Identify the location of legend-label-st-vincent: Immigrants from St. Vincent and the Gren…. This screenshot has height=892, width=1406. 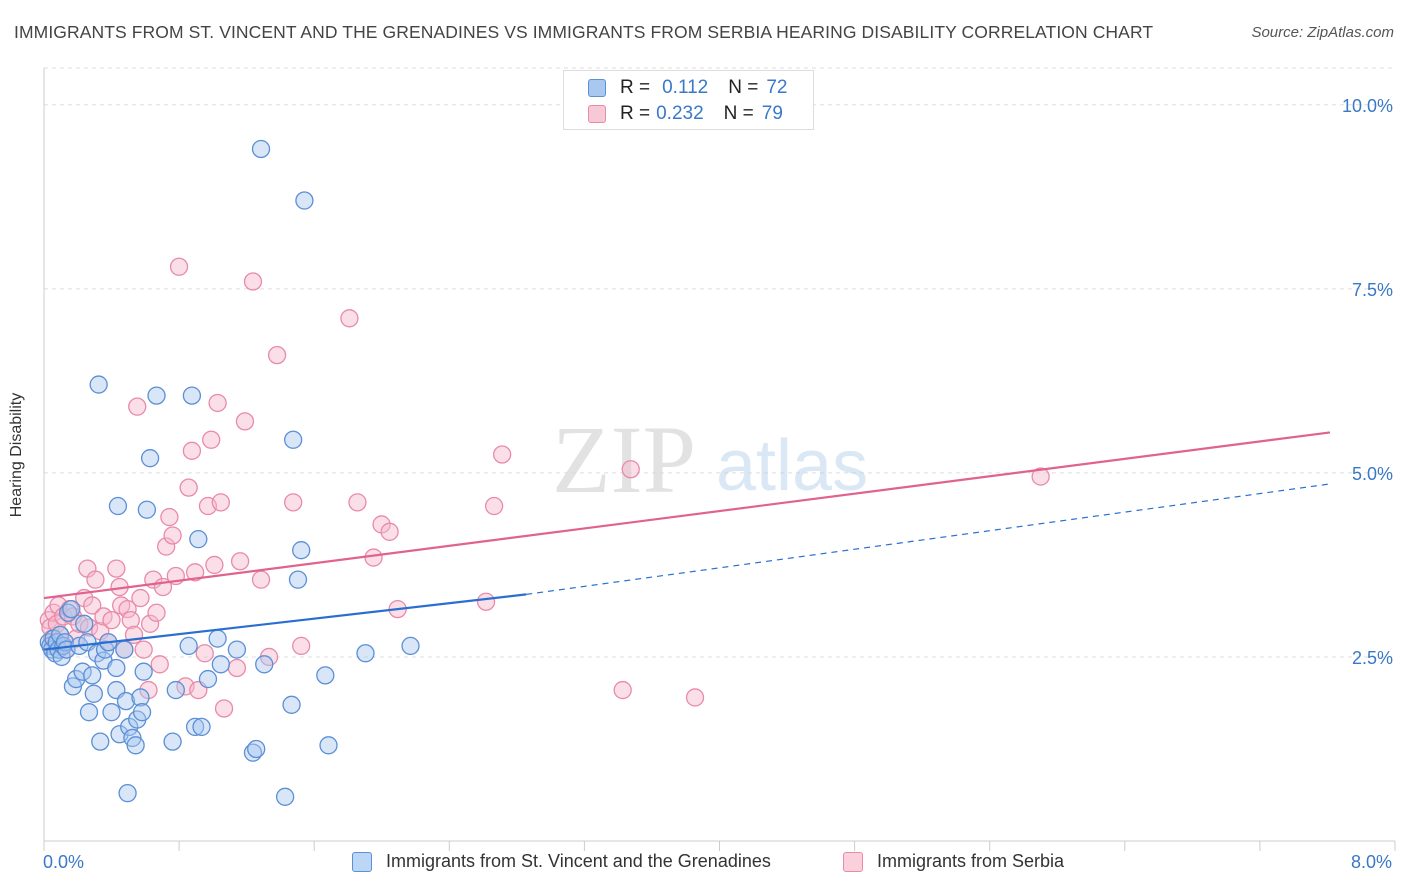
(578, 861).